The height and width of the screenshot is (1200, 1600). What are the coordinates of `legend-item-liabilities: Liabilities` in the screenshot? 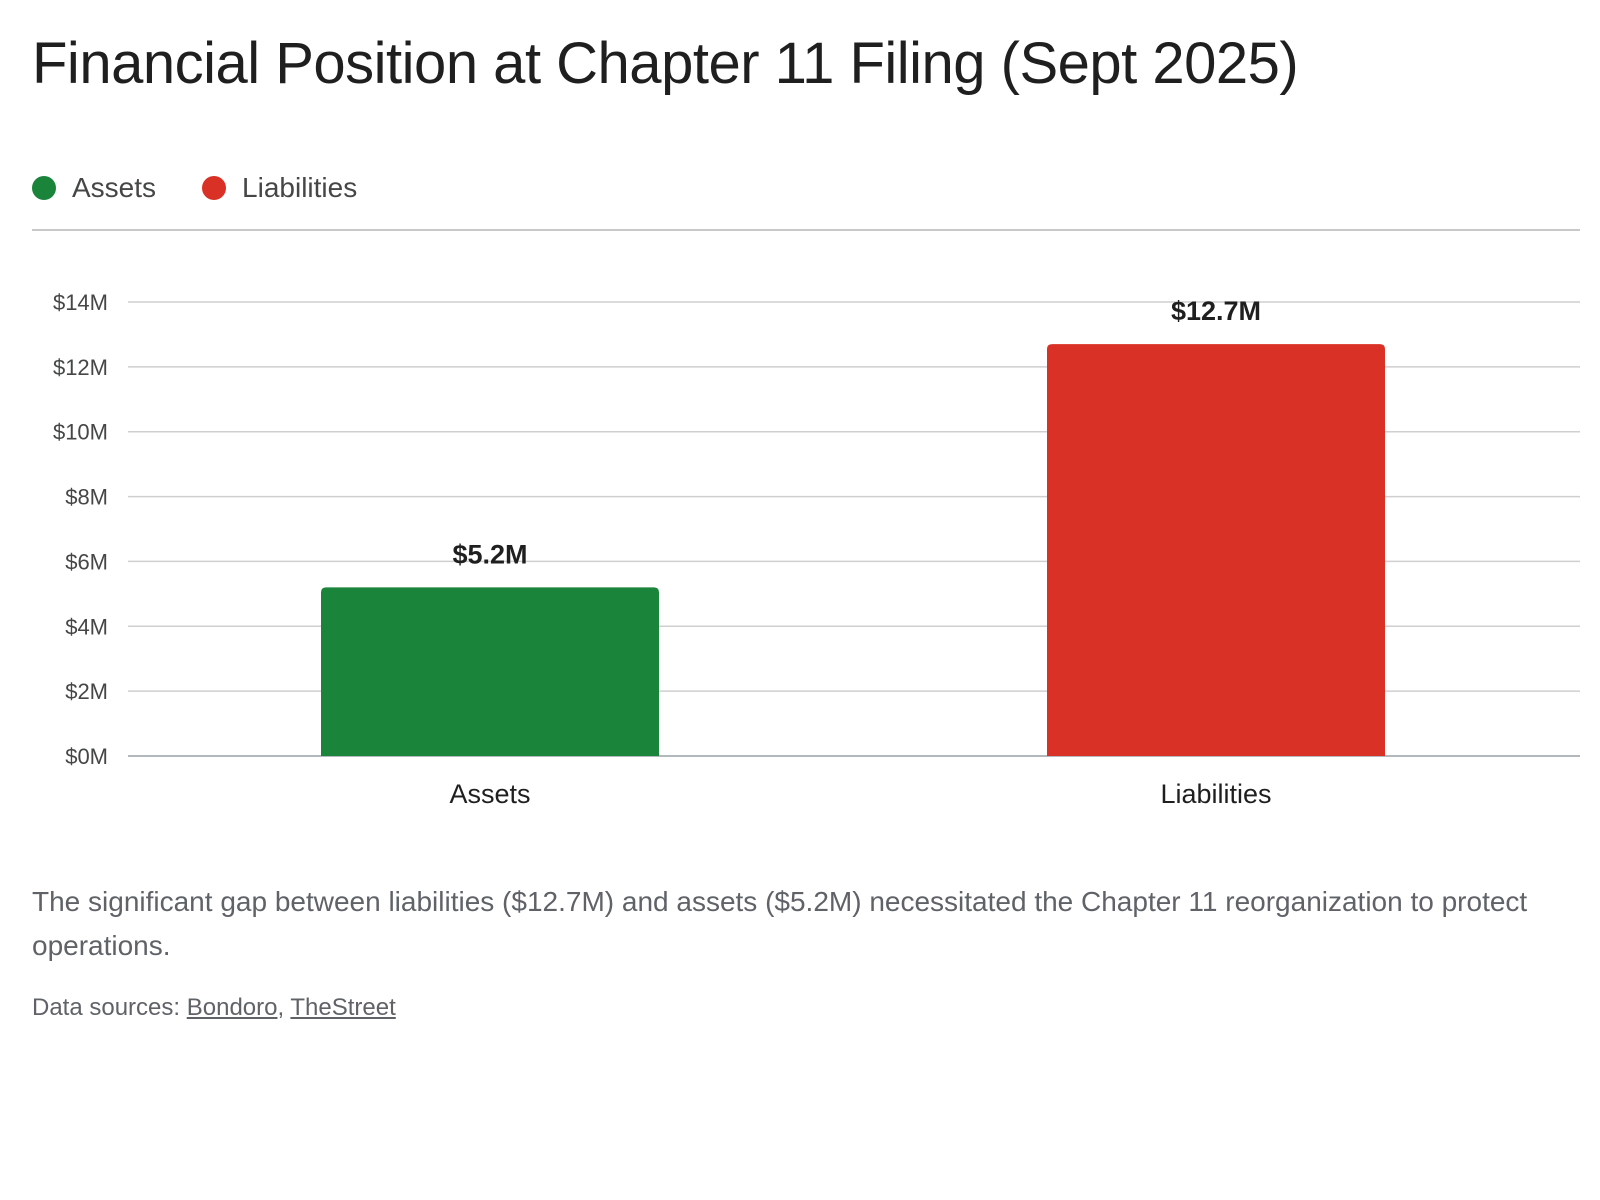 It's located at (279, 188).